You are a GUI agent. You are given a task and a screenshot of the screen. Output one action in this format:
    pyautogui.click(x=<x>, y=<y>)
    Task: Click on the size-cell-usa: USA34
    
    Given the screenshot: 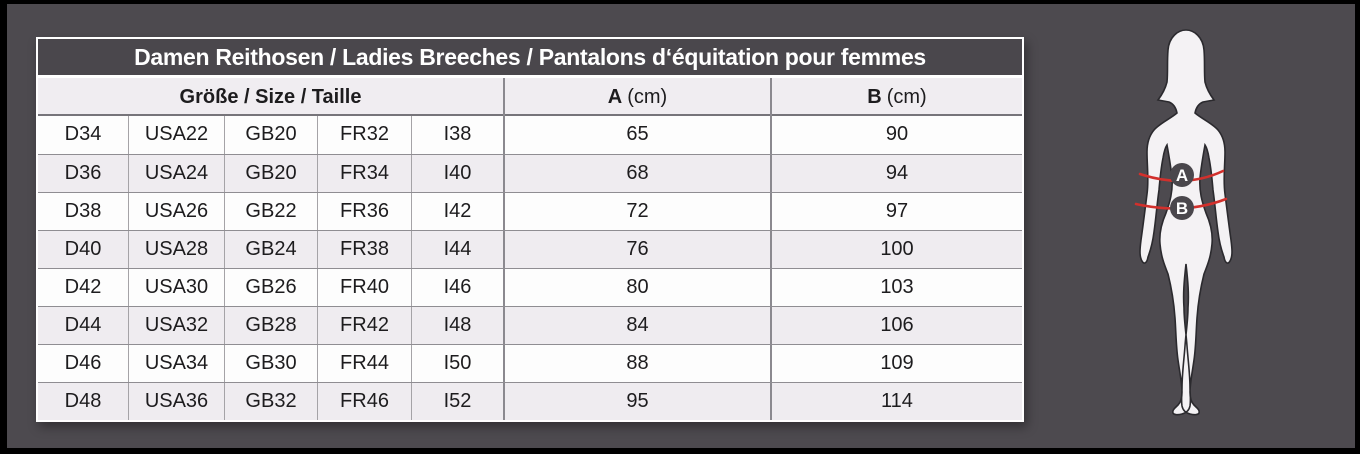 What is the action you would take?
    pyautogui.click(x=177, y=363)
    